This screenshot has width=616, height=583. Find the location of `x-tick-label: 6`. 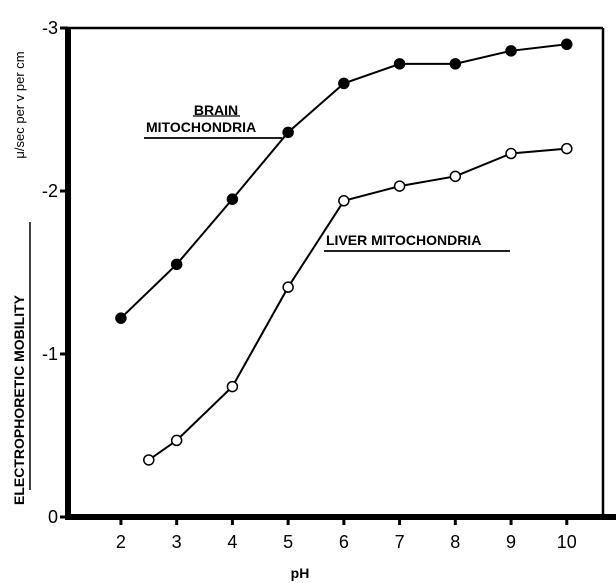

x-tick-label: 6 is located at coordinates (344, 542).